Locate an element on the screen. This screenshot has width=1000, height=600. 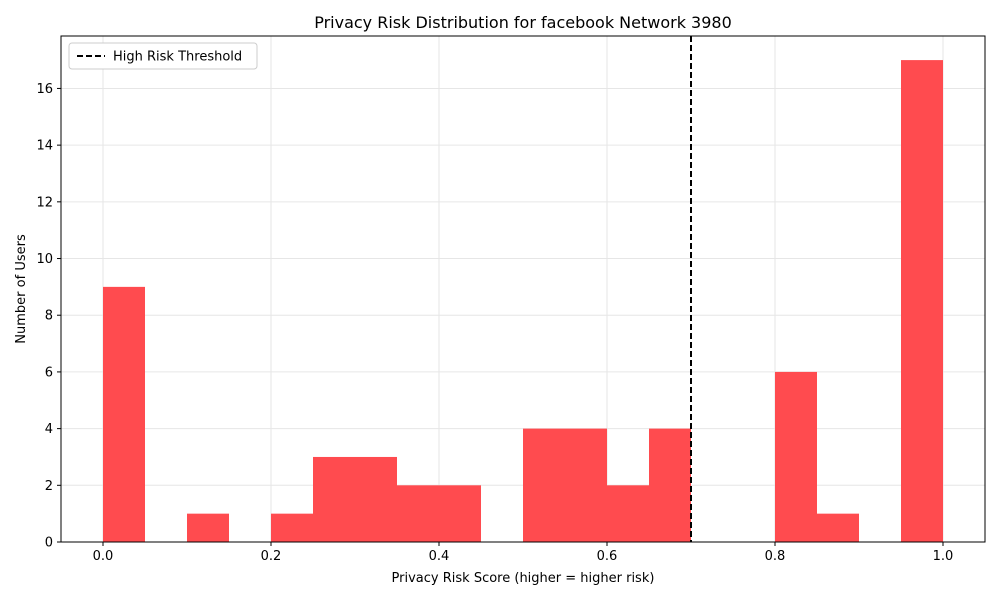
y-tick-label: 8 is located at coordinates (49, 316).